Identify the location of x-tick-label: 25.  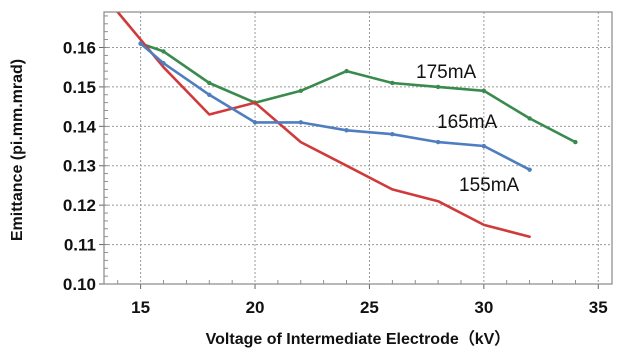
(369, 307).